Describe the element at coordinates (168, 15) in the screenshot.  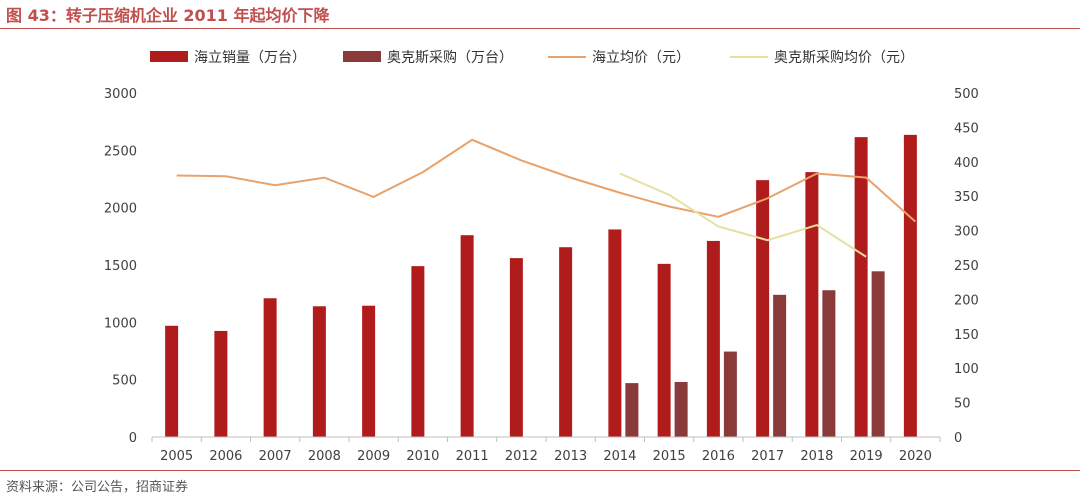
I see `figure-title: 图 43：转子压缩机企业 2011 年起均价下降` at that location.